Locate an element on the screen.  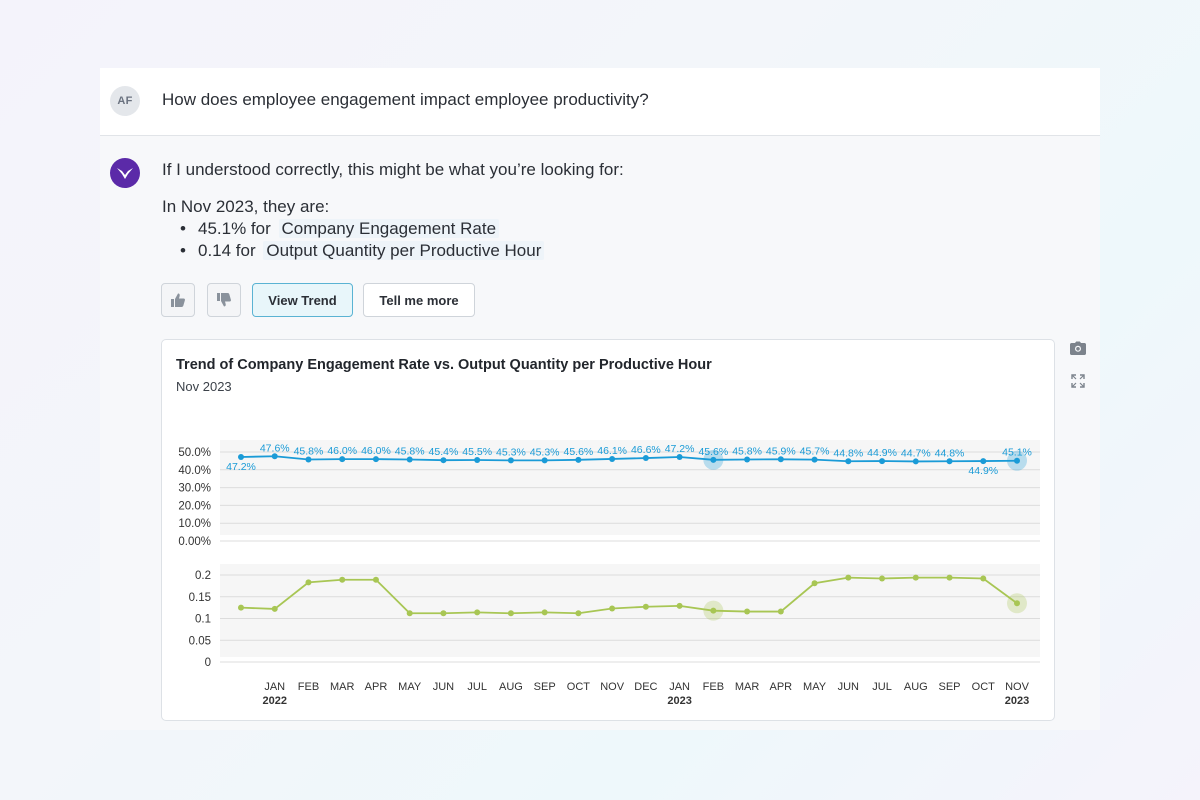
thumbs-up-icon is located at coordinates (178, 300).